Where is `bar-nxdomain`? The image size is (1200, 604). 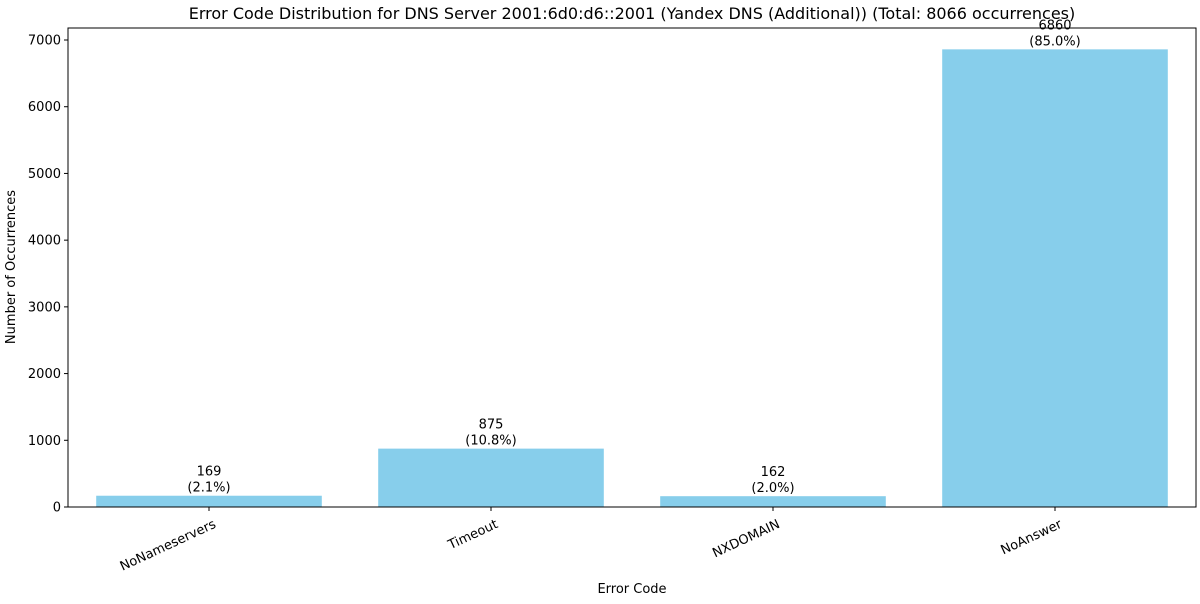
bar-nxdomain is located at coordinates (773, 501).